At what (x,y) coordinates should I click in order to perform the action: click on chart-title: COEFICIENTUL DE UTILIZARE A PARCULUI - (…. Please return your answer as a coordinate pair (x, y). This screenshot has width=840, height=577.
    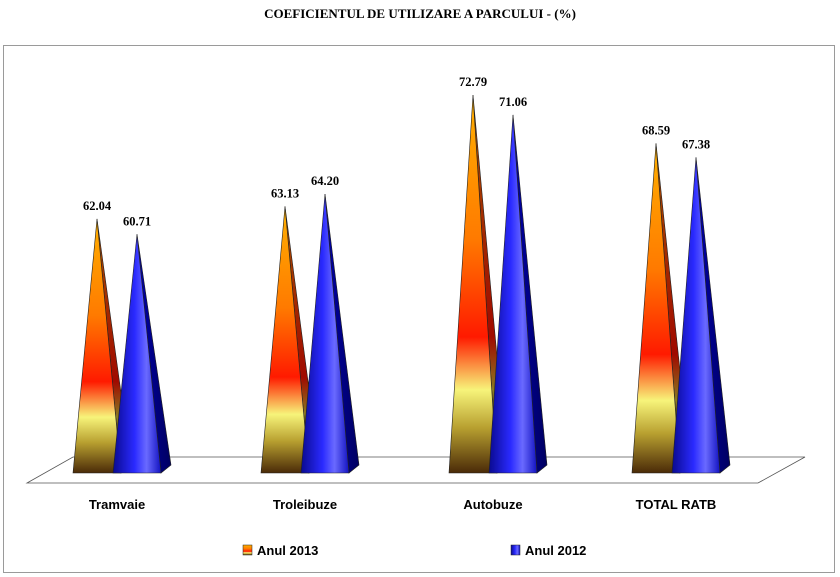
    Looking at the image, I should click on (420, 13).